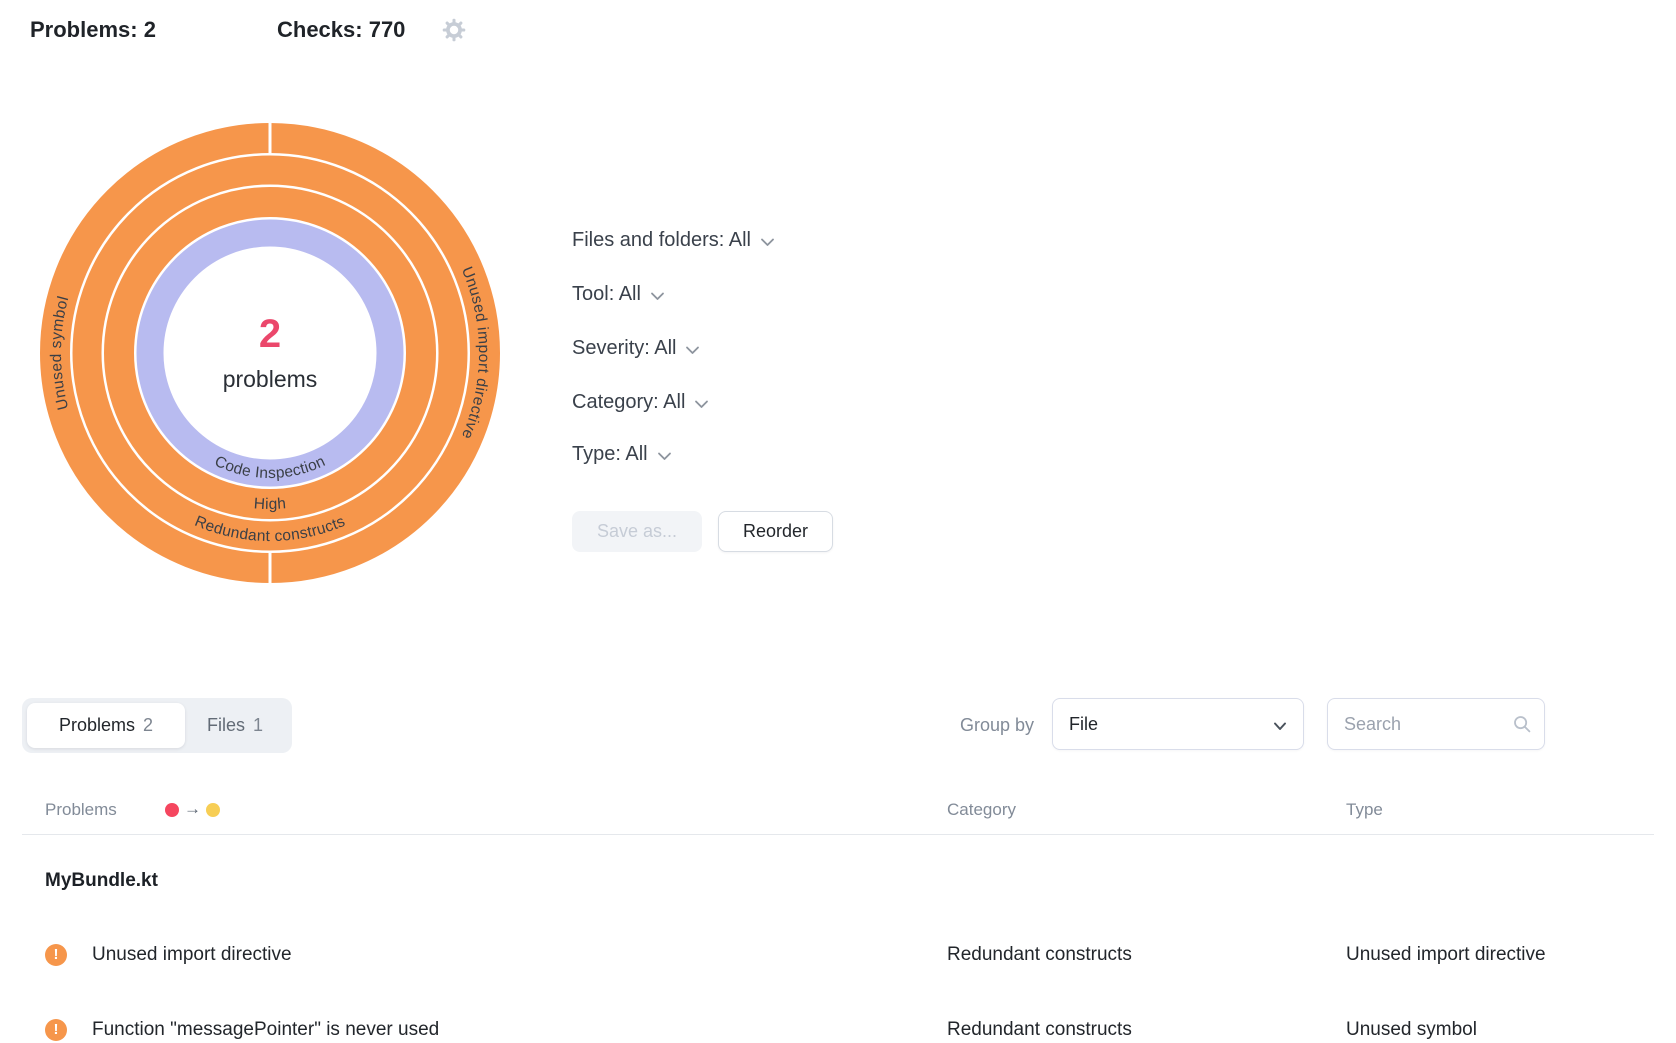 This screenshot has height=1043, width=1676. What do you see at coordinates (606, 293) in the screenshot?
I see `filter-tool-label: Tool: All` at bounding box center [606, 293].